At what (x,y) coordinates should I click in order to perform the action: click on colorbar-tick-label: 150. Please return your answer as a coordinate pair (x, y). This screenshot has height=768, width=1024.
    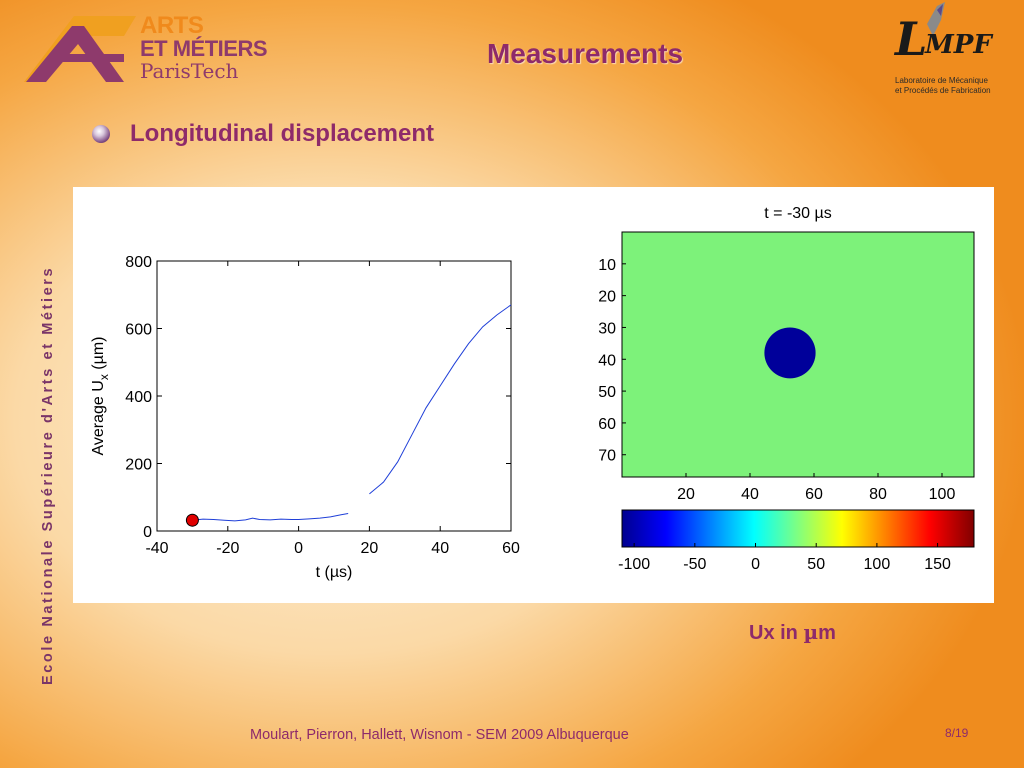
    Looking at the image, I should click on (937, 564).